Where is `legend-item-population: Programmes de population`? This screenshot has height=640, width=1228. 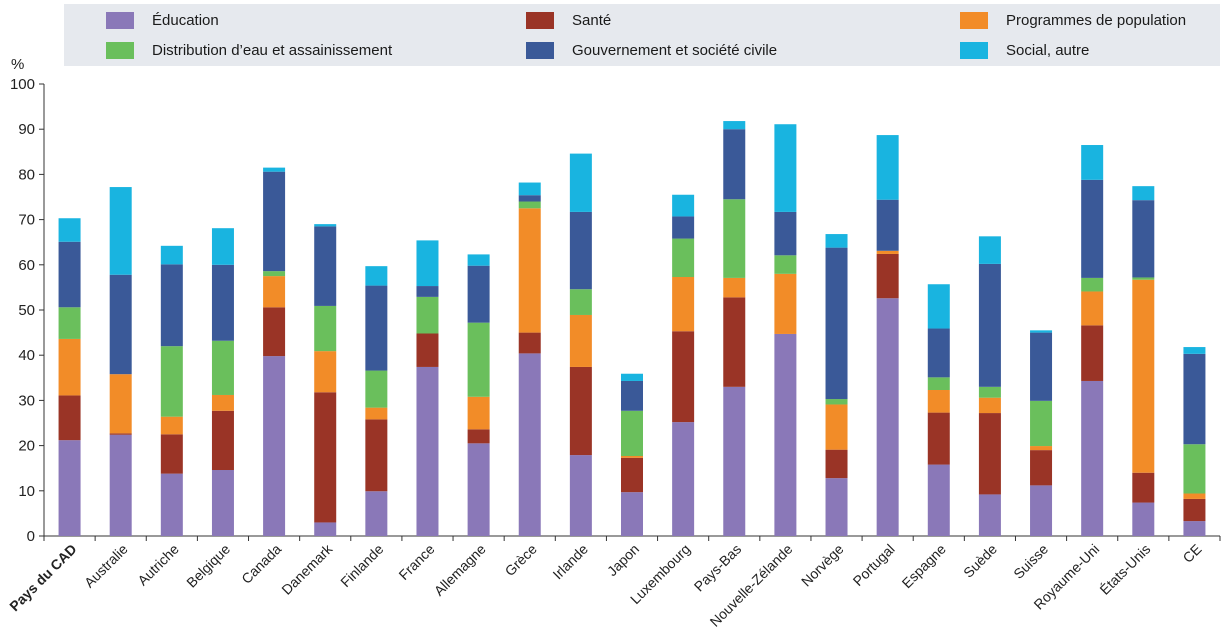
legend-item-population: Programmes de population is located at coordinates (1073, 20).